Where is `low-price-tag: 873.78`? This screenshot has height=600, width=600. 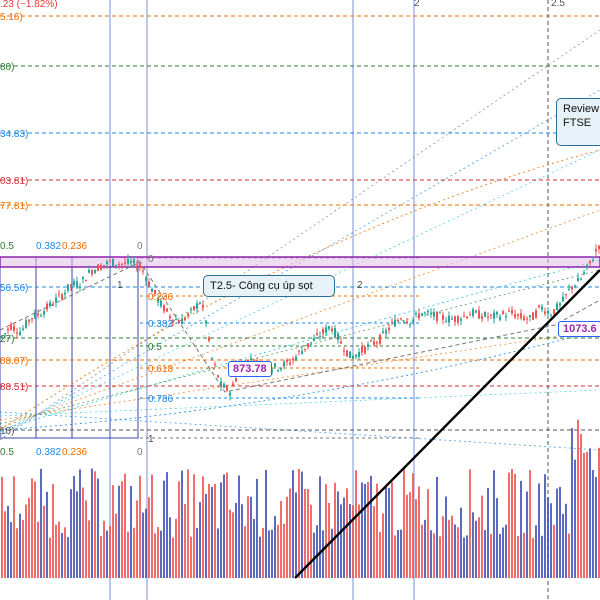
low-price-tag: 873.78 is located at coordinates (250, 369).